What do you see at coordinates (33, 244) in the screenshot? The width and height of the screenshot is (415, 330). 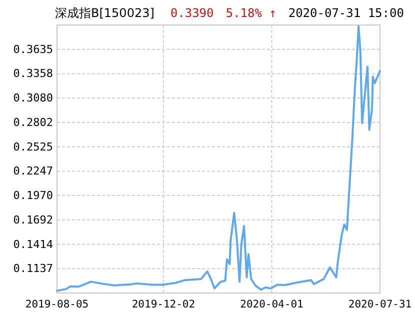 I see `y-tick-label: 0.1414` at bounding box center [33, 244].